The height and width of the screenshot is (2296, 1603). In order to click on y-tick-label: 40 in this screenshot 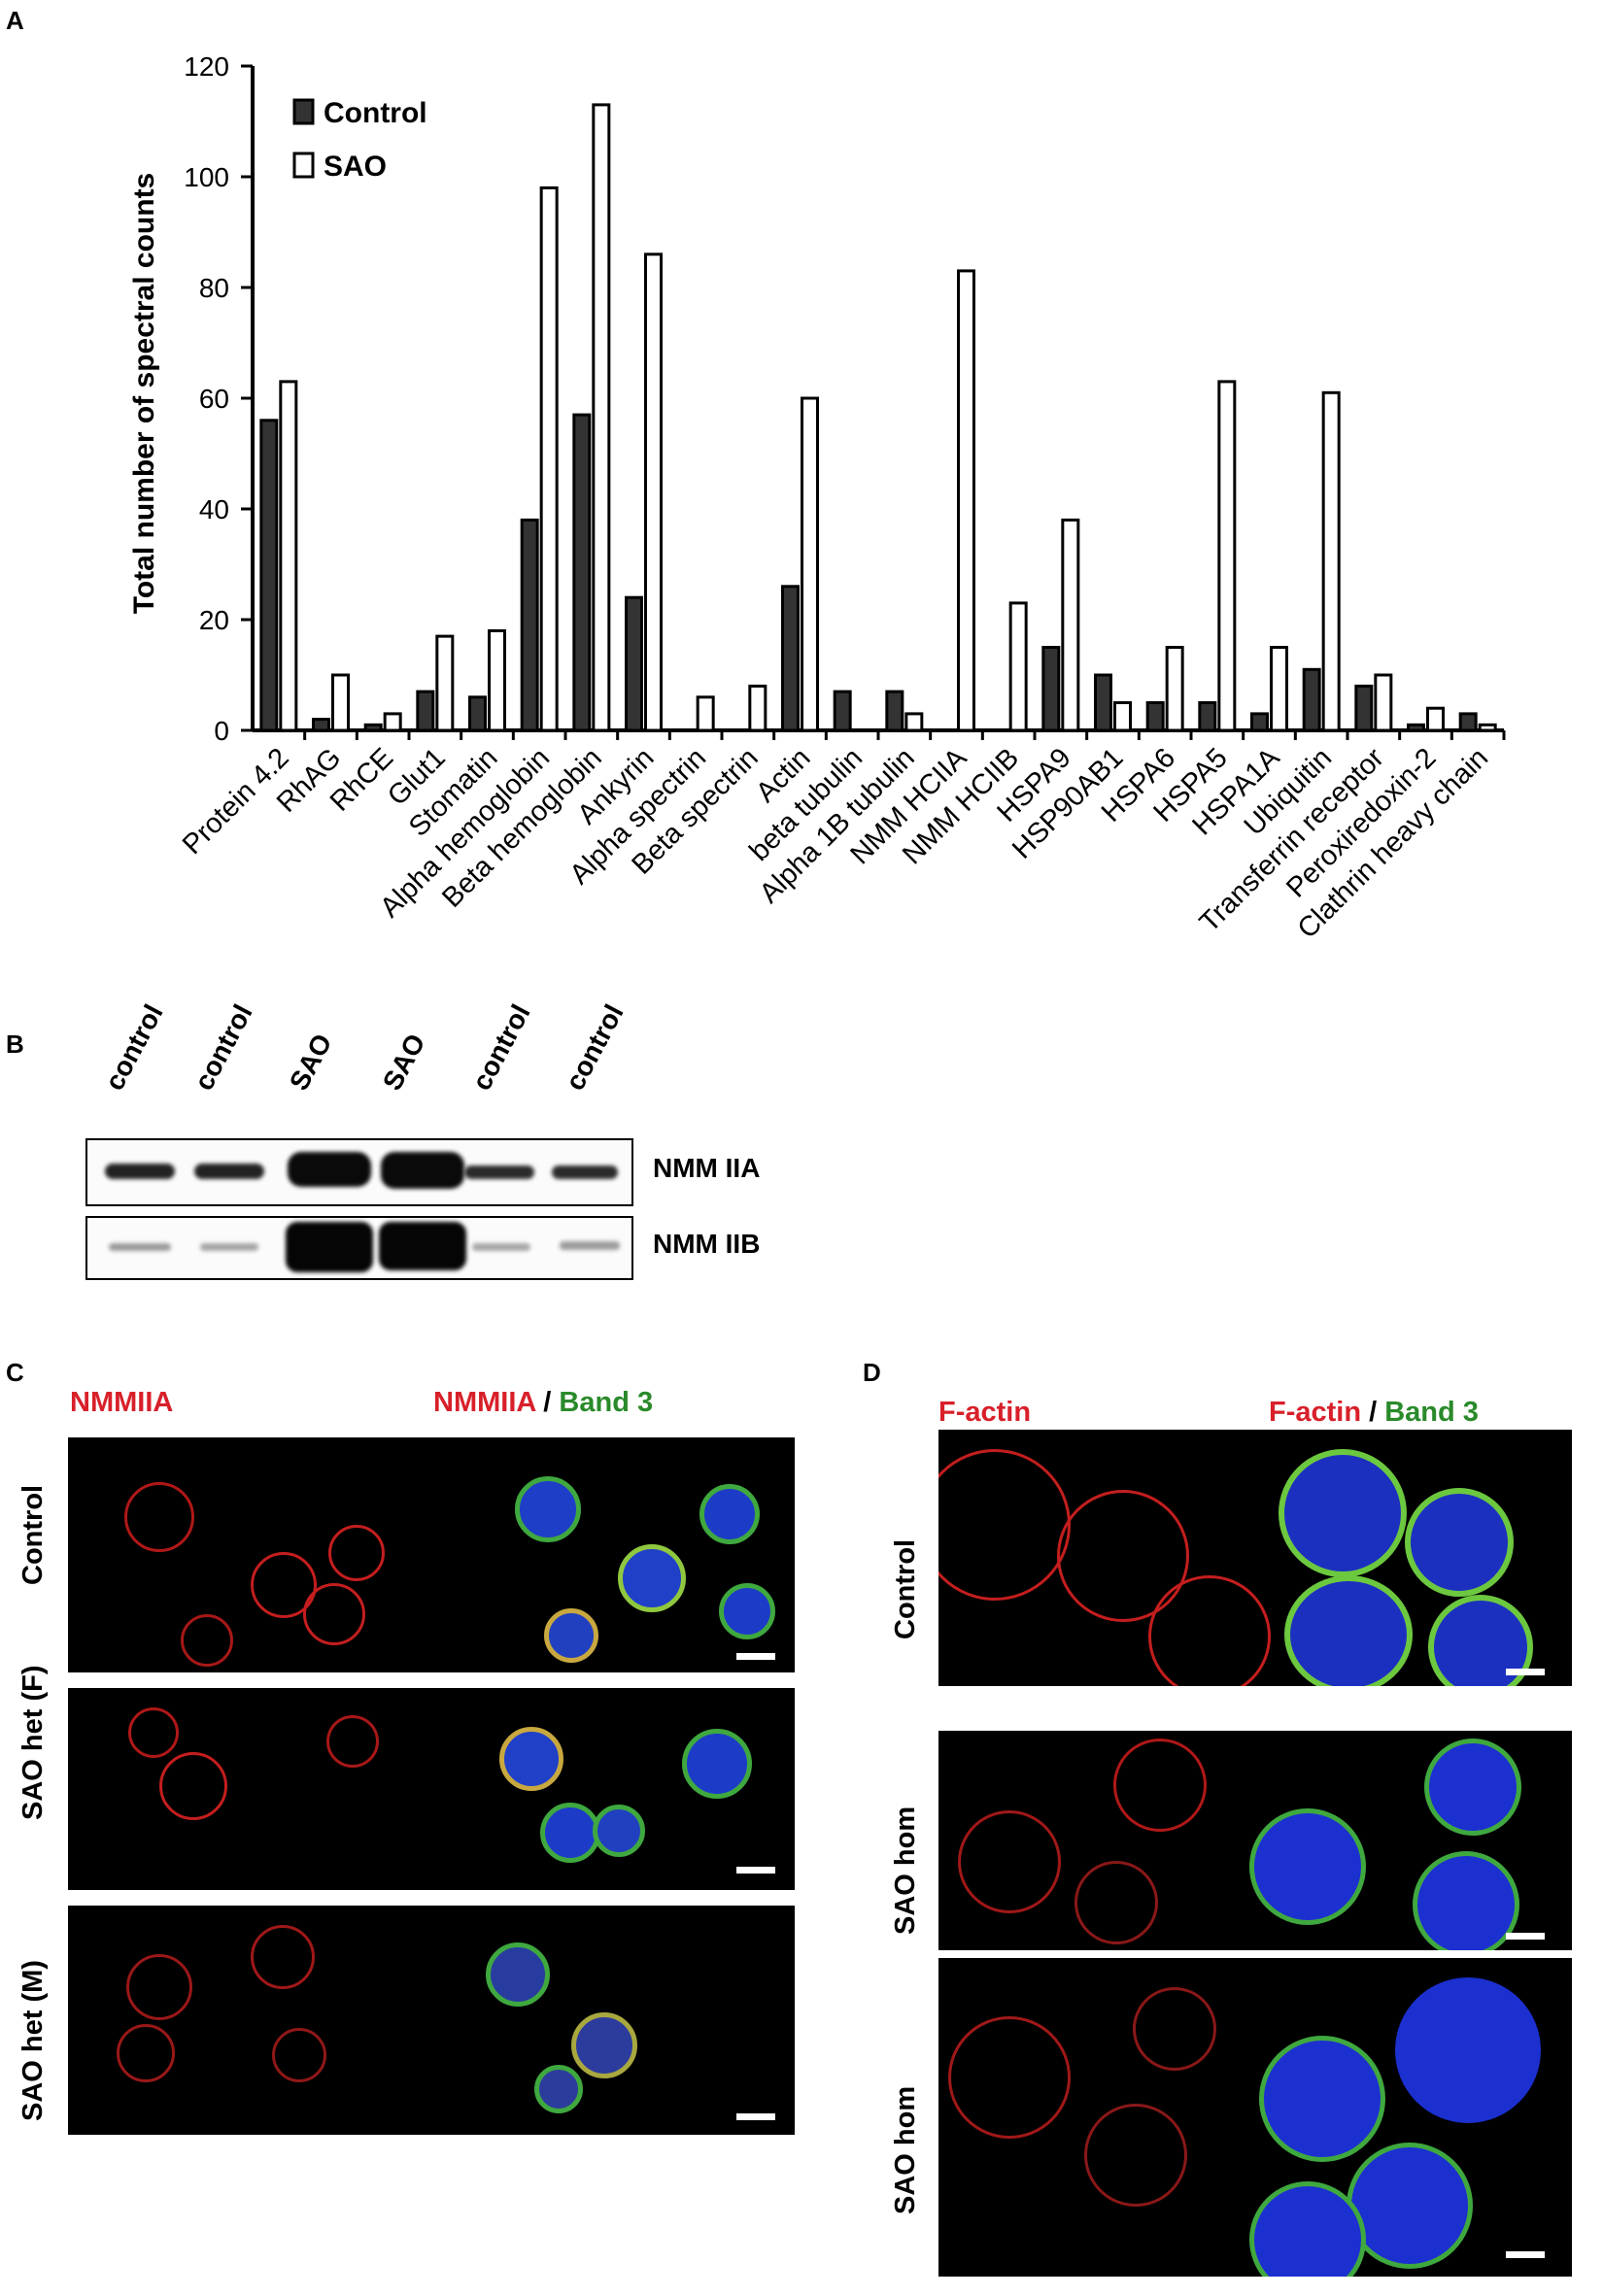, I will do `click(214, 509)`.